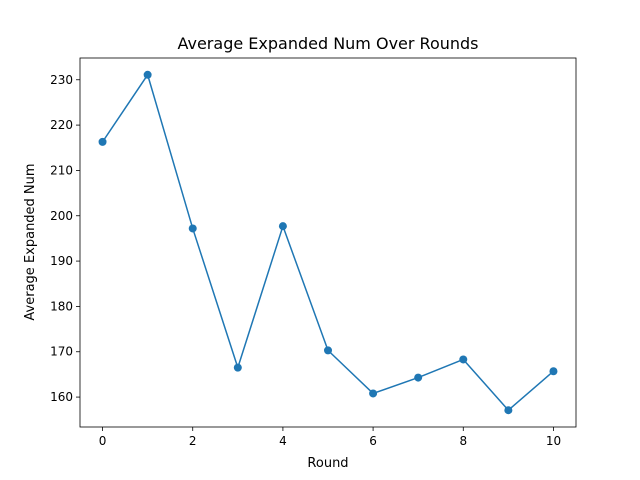 The height and width of the screenshot is (480, 640). What do you see at coordinates (103, 441) in the screenshot?
I see `x-tick-label: 0` at bounding box center [103, 441].